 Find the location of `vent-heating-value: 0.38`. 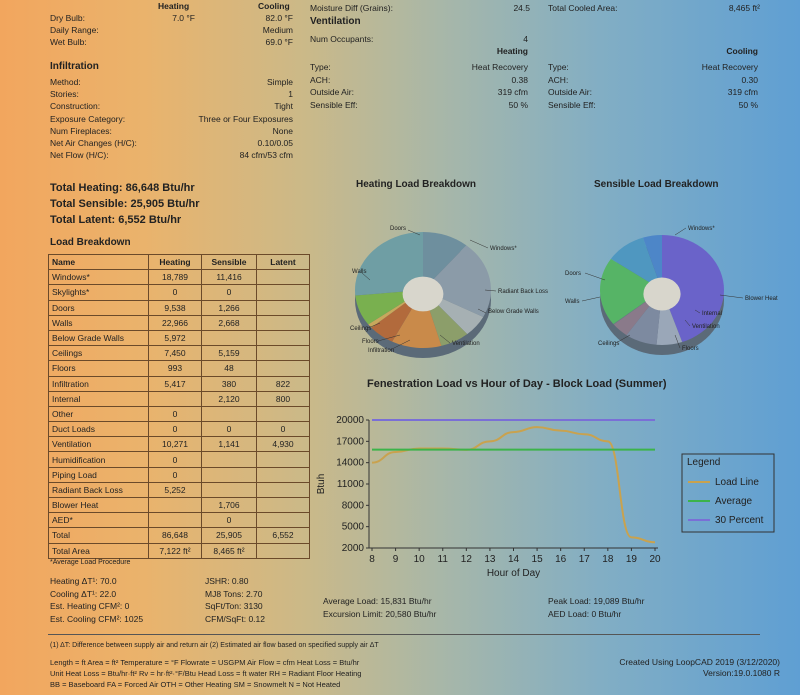

vent-heating-value: 0.38 is located at coordinates (519, 79).